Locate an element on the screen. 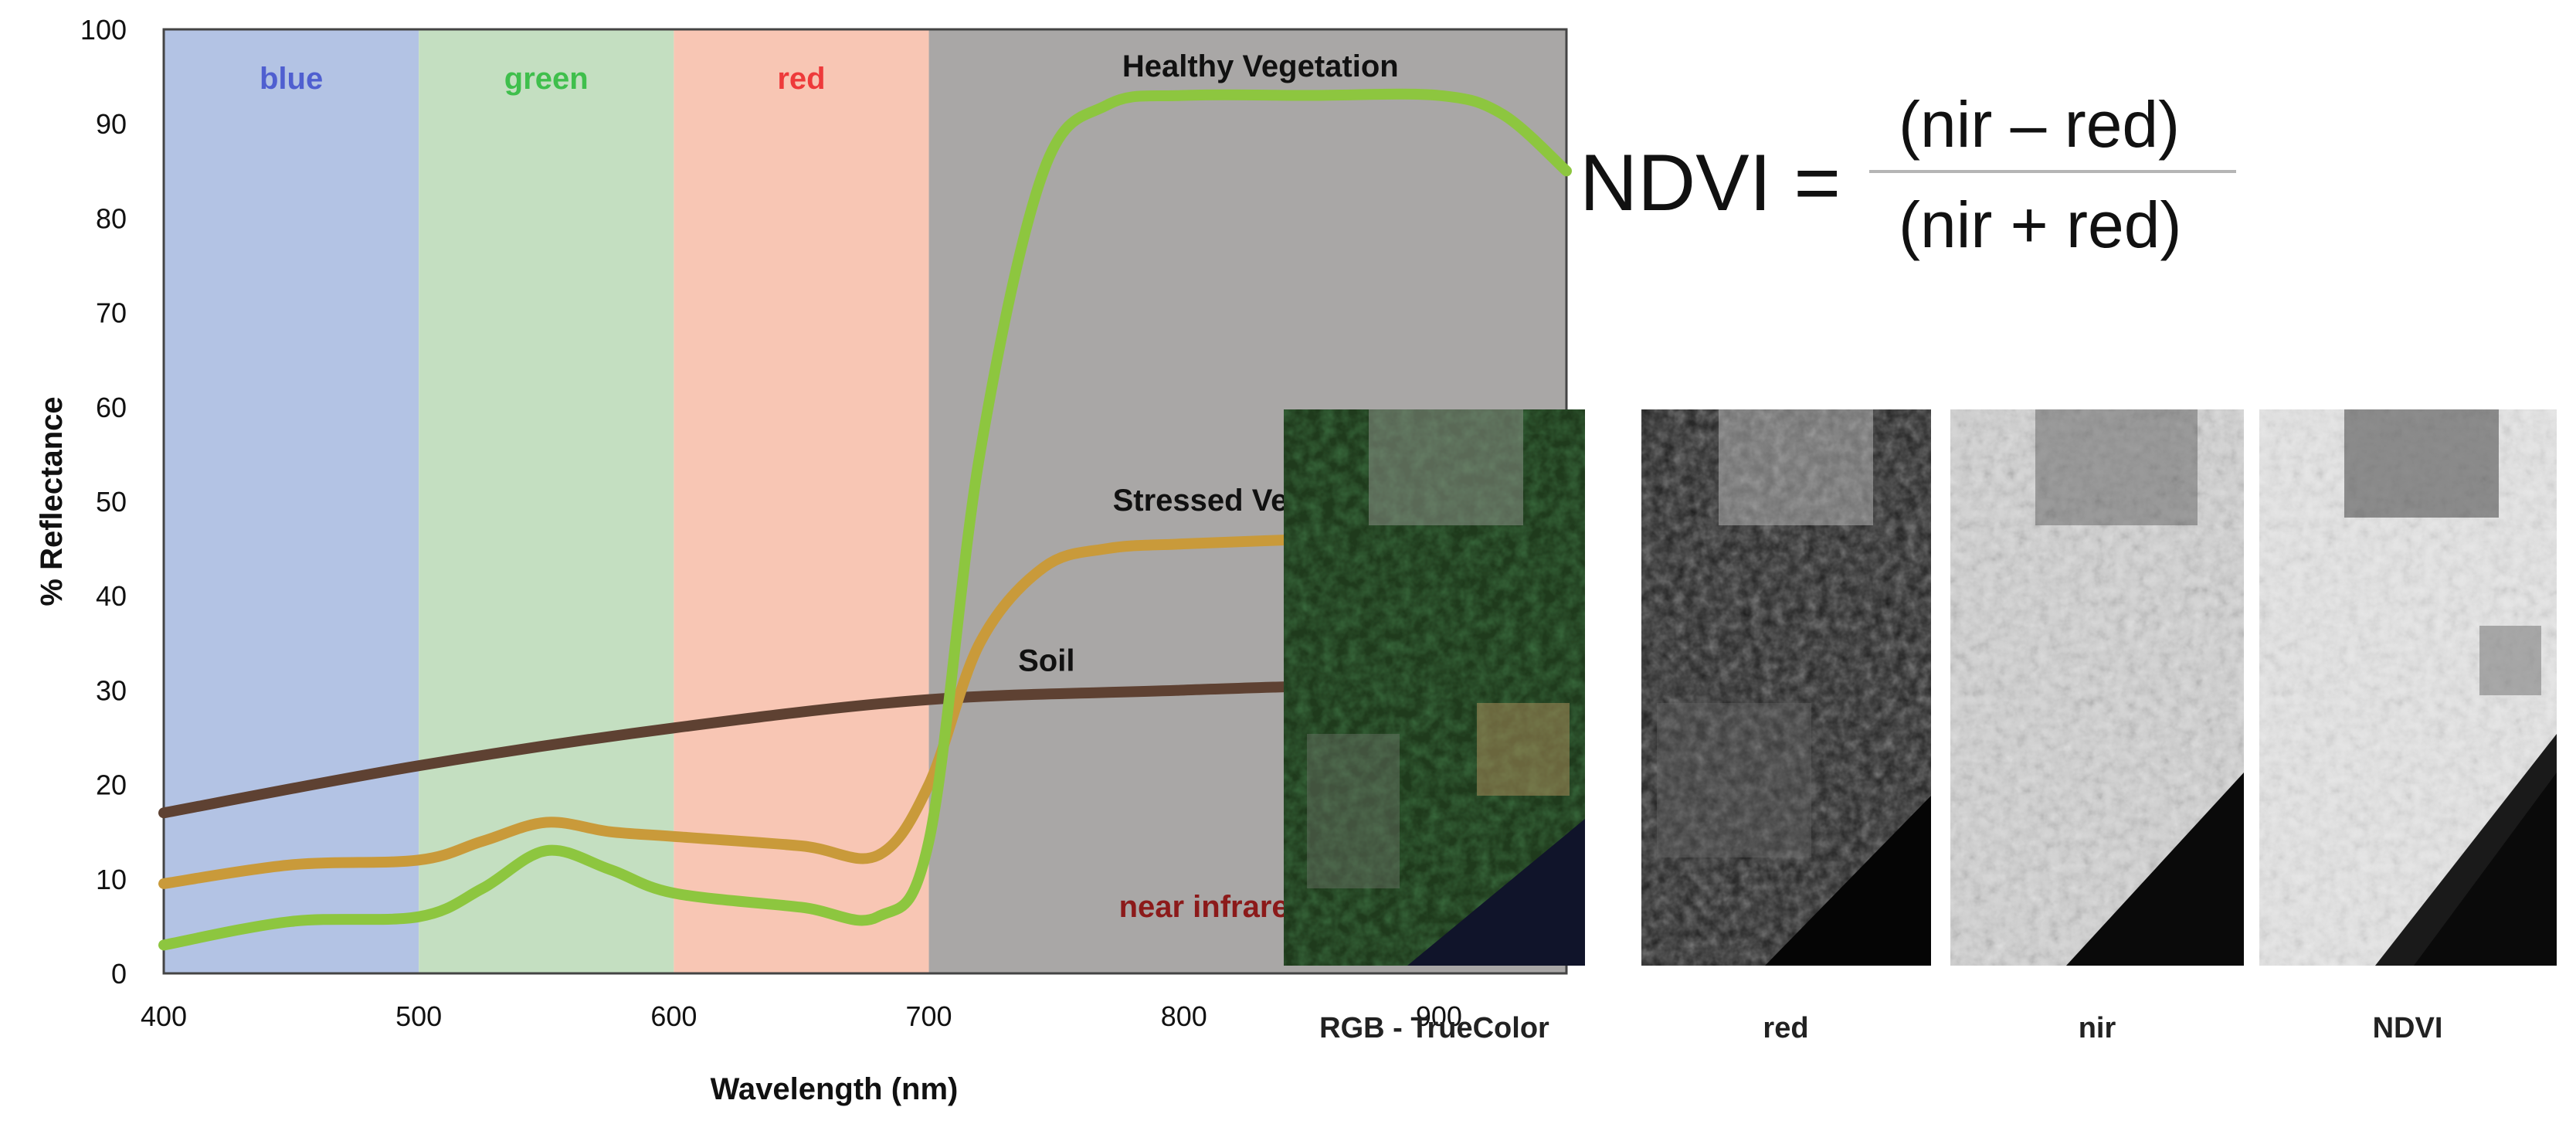  y-tick-label: 40 is located at coordinates (112, 596).